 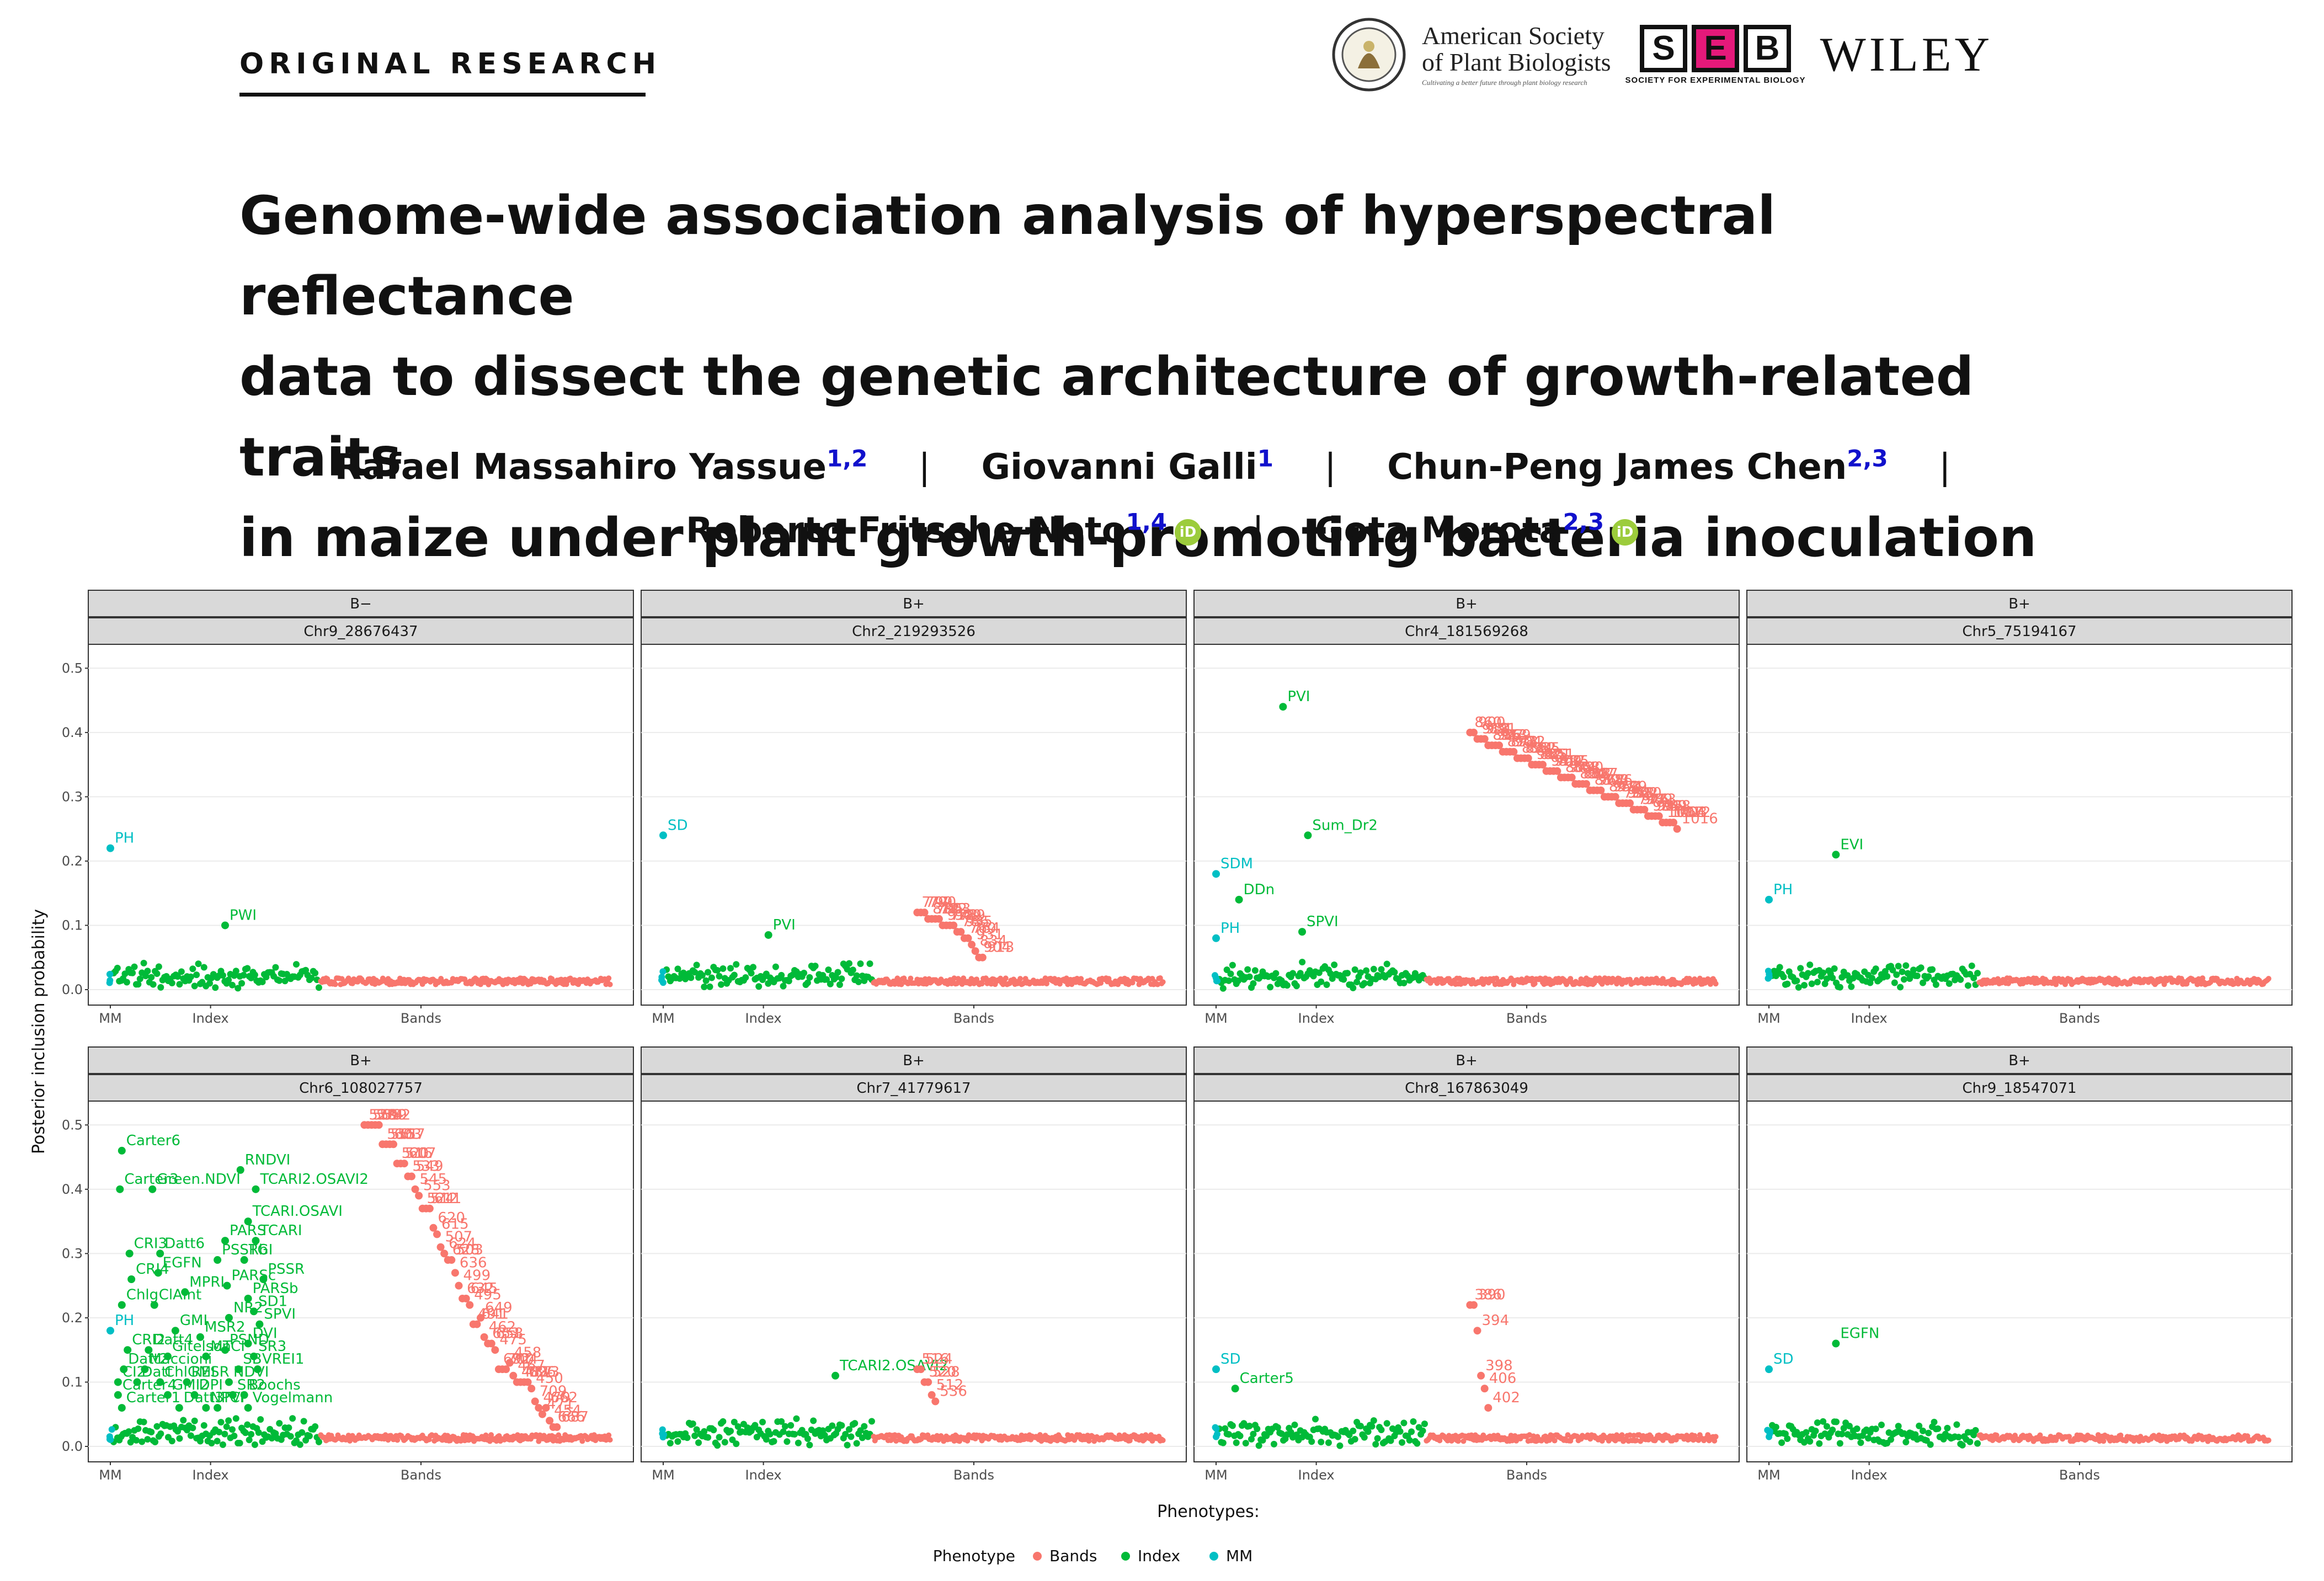 What do you see at coordinates (1852, 844) in the screenshot?
I see `point-label: EVI` at bounding box center [1852, 844].